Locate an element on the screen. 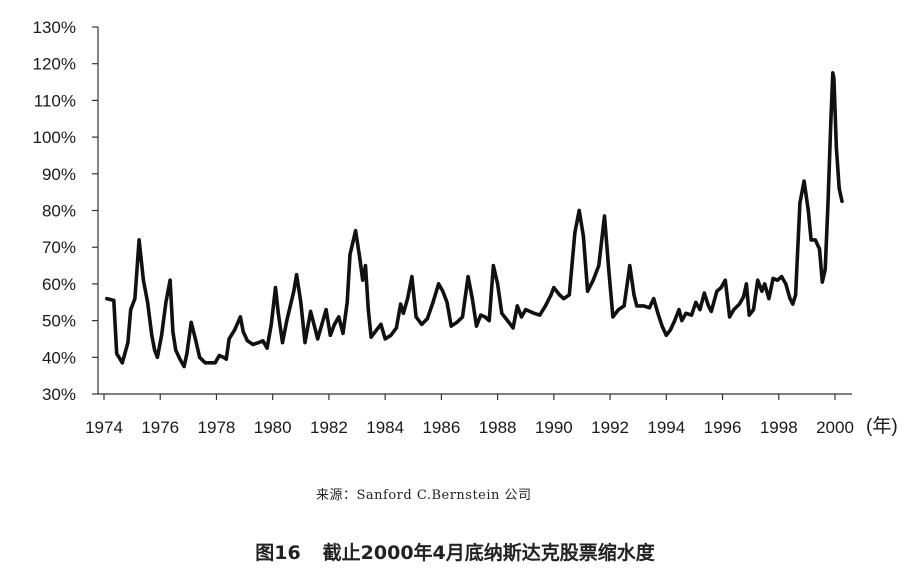 This screenshot has height=580, width=910. y-axis: 30% 40% 50% 60% 70% 80% 90% 100% 110% 120% 130% is located at coordinates (66, 211).